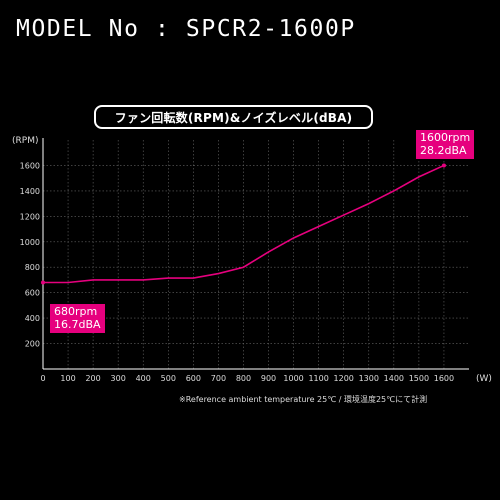 The width and height of the screenshot is (500, 500). I want to click on x-tick-label: 100, so click(67, 378).